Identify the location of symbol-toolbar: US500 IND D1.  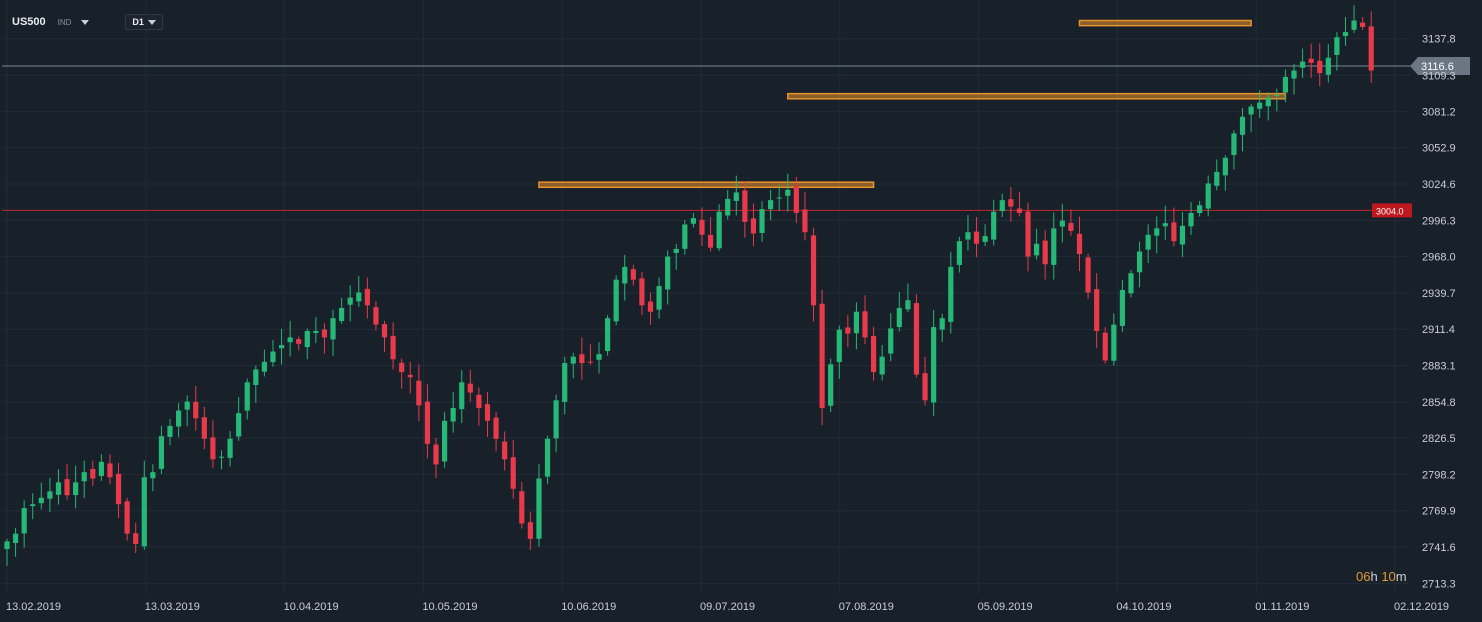
(87, 22).